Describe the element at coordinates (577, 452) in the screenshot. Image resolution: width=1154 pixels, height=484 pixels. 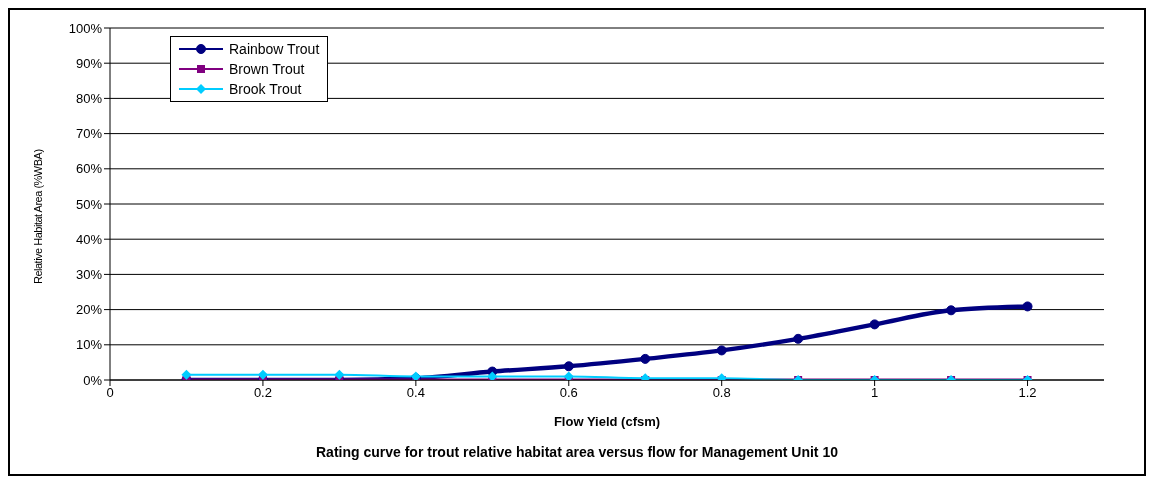
I see `text: Rating curve for trout relative habitat area versus flow for Management Unit 10` at that location.